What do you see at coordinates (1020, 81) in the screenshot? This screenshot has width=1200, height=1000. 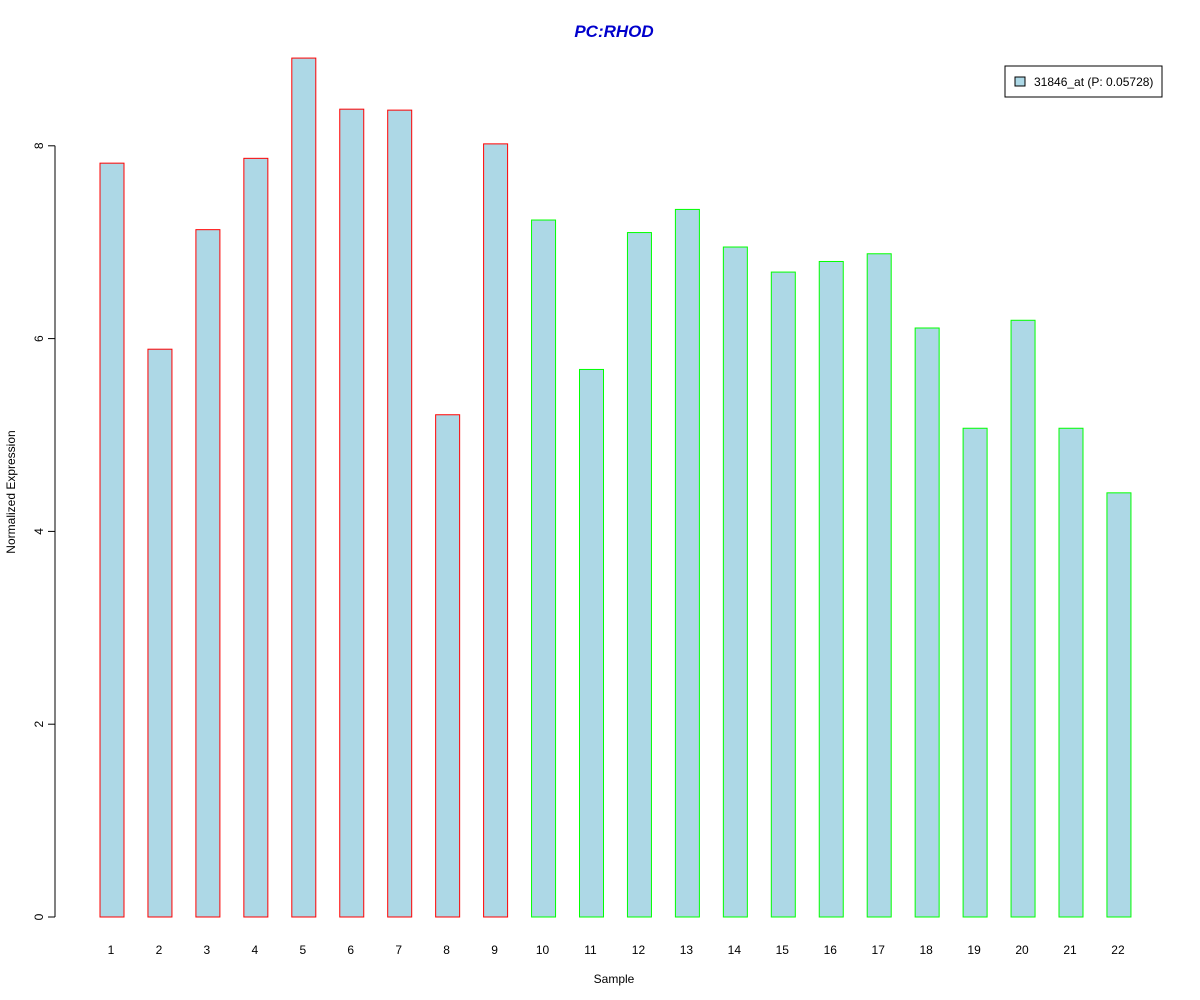 I see `legend-swatch` at bounding box center [1020, 81].